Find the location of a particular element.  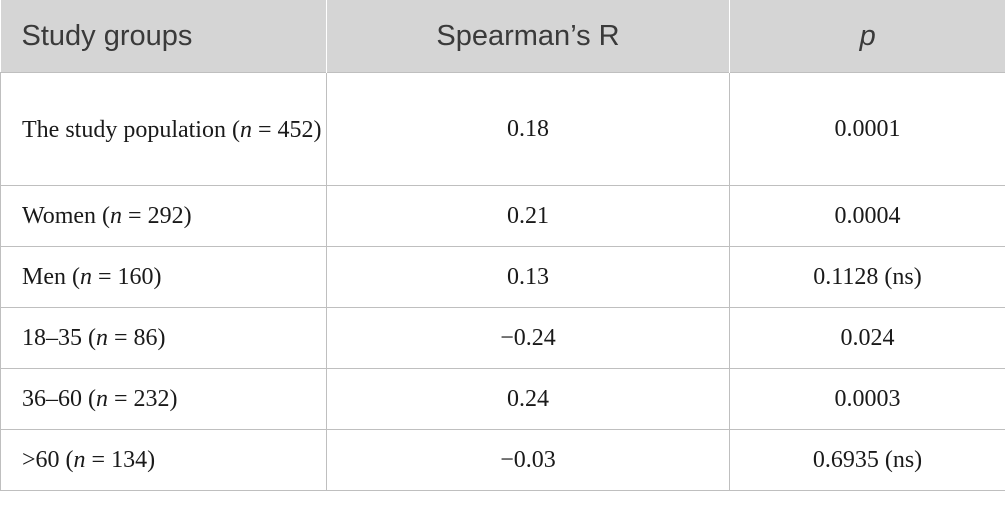

table-row: 36–60 (n = 232) 0.24 0.0003 is located at coordinates (502, 399).